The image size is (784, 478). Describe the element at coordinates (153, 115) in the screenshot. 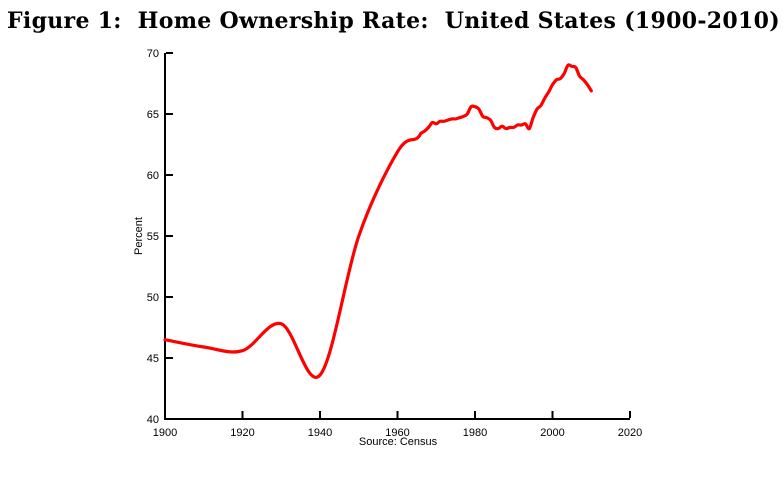

I see `y-tick-label: 65` at that location.